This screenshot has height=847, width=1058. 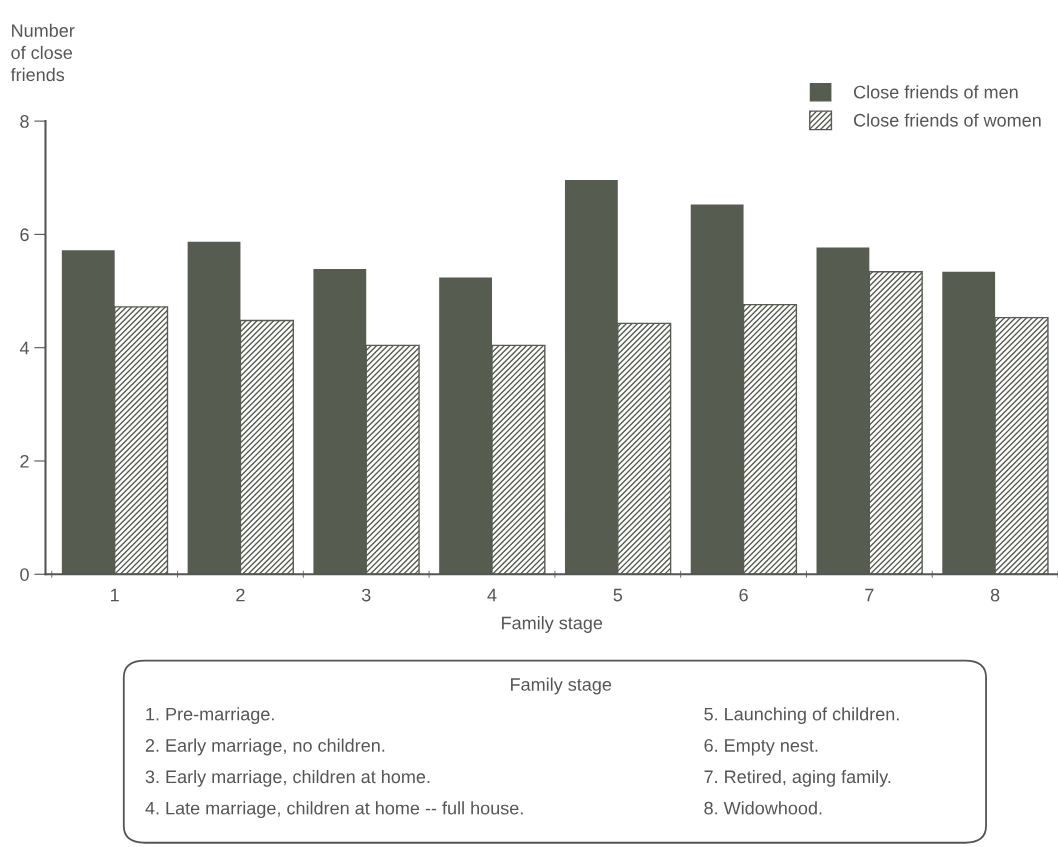 What do you see at coordinates (24, 348) in the screenshot?
I see `y-tick-label: 4` at bounding box center [24, 348].